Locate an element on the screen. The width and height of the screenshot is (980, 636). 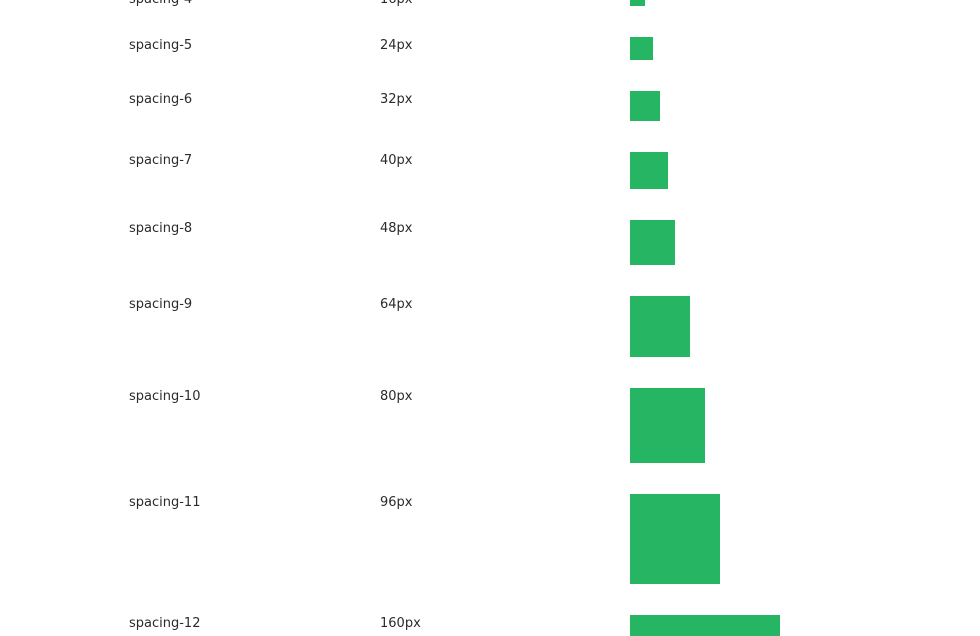
token-name: spacing-7 is located at coordinates (161, 160).